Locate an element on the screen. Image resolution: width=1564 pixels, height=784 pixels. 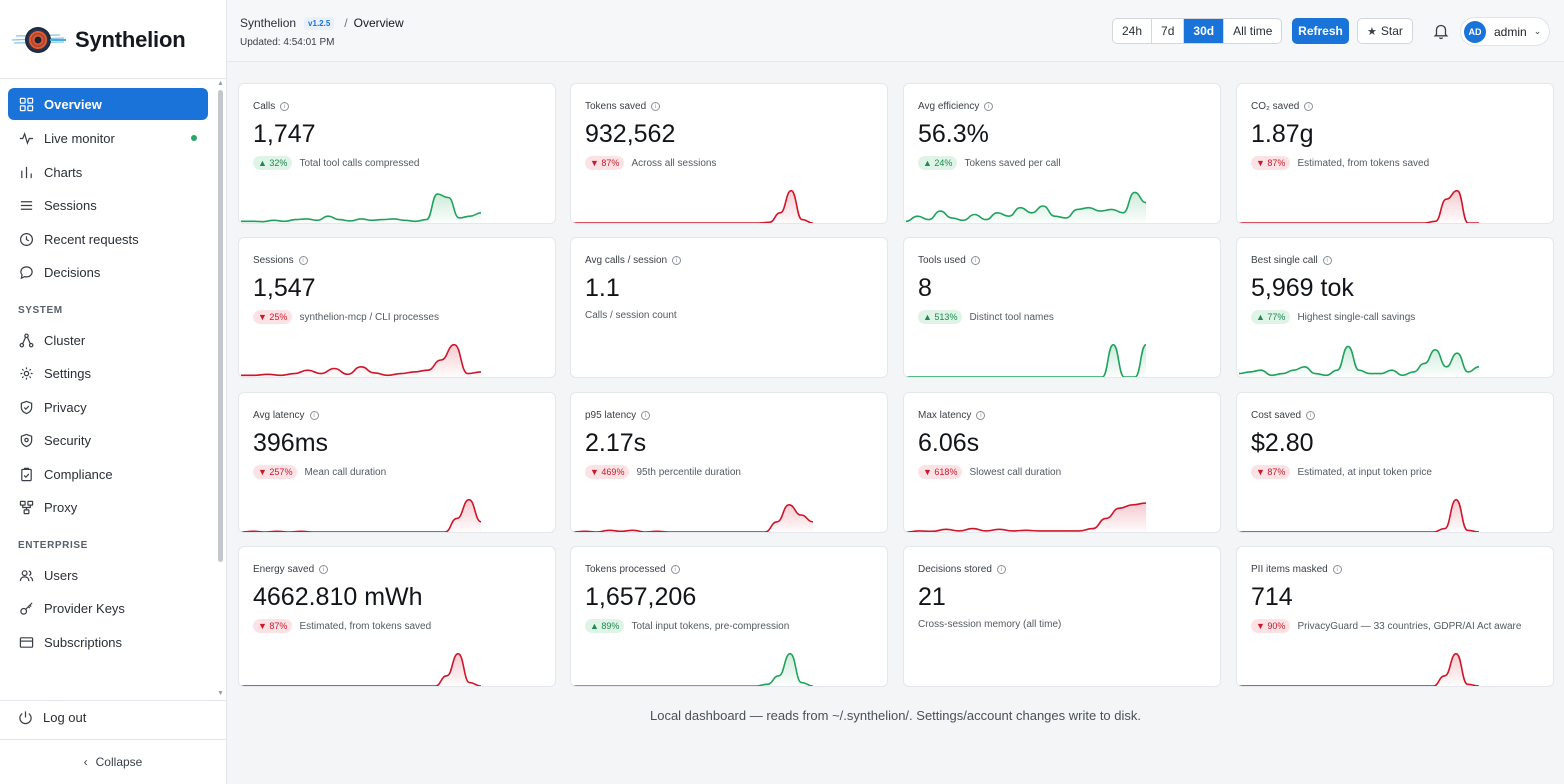
time-range-selector: 24h 7d 30d All time is located at coordinates (1197, 31).